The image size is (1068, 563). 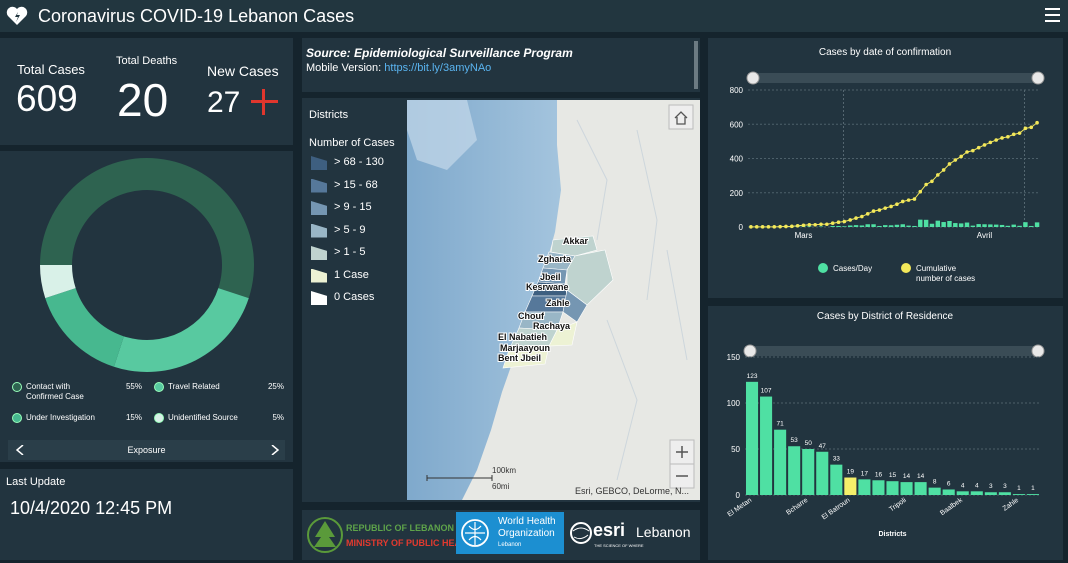 What do you see at coordinates (809, 443) in the screenshot?
I see `value-label: 50` at bounding box center [809, 443].